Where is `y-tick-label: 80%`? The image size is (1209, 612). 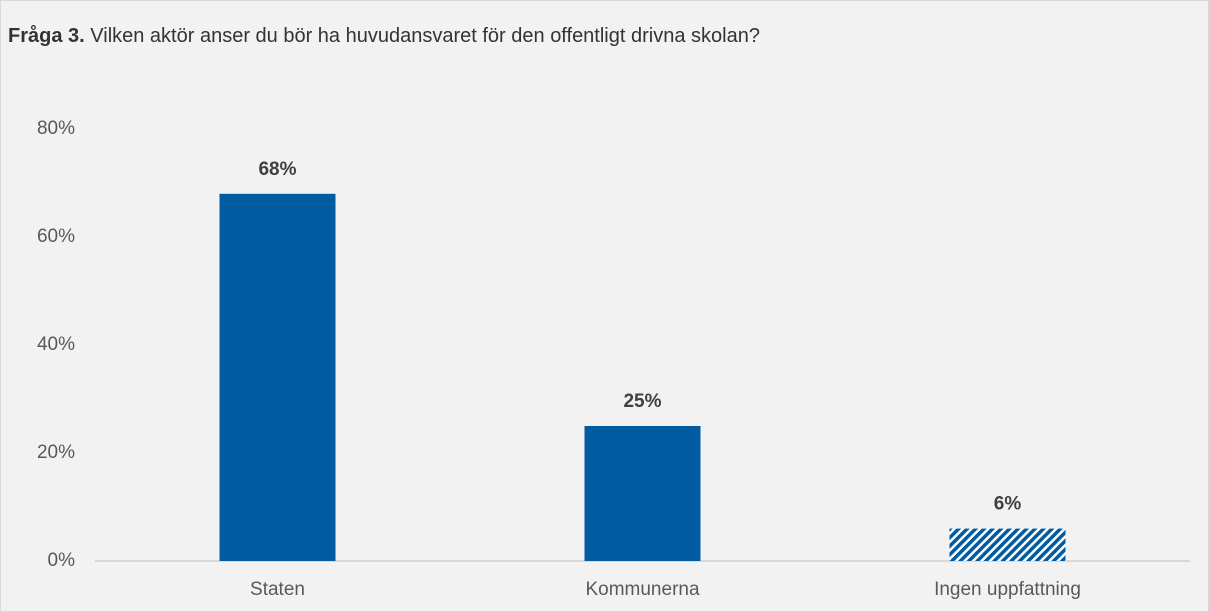 y-tick-label: 80% is located at coordinates (56, 128).